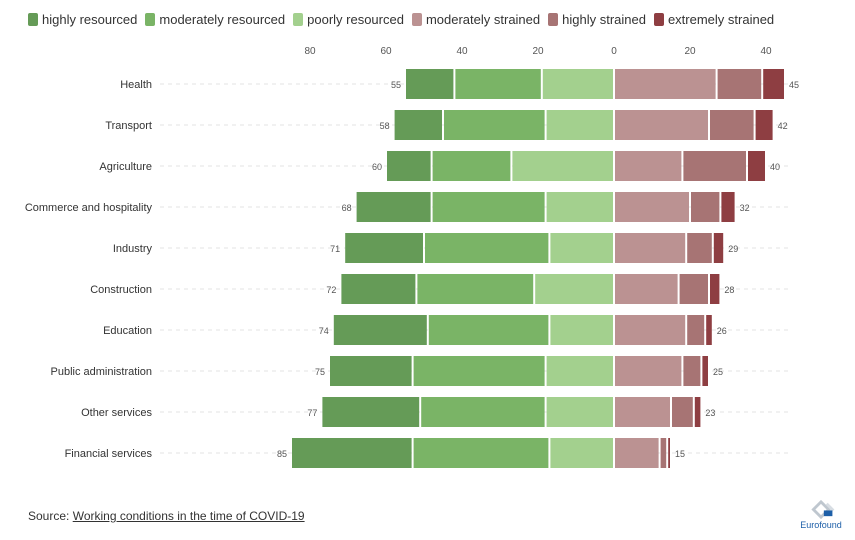 Image resolution: width=855 pixels, height=540 pixels. I want to click on source-prefix: Source:, so click(50, 516).